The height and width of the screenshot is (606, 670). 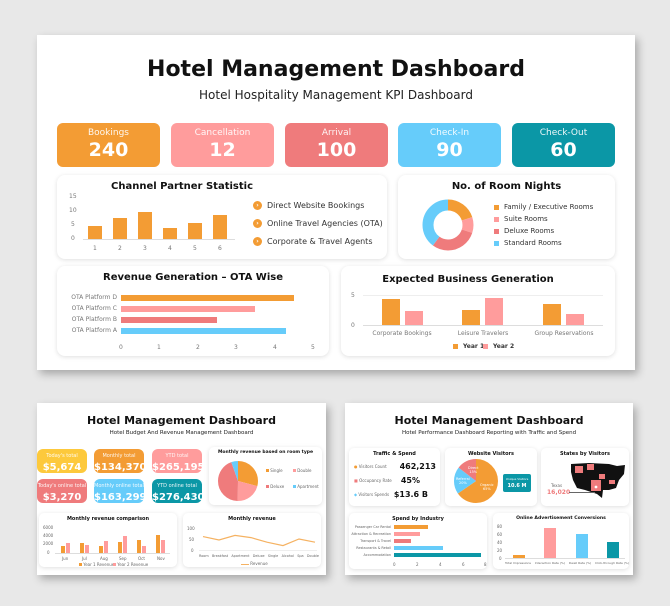 What do you see at coordinates (563, 145) in the screenshot?
I see `kpi-check-out: Check-Out 60` at bounding box center [563, 145].